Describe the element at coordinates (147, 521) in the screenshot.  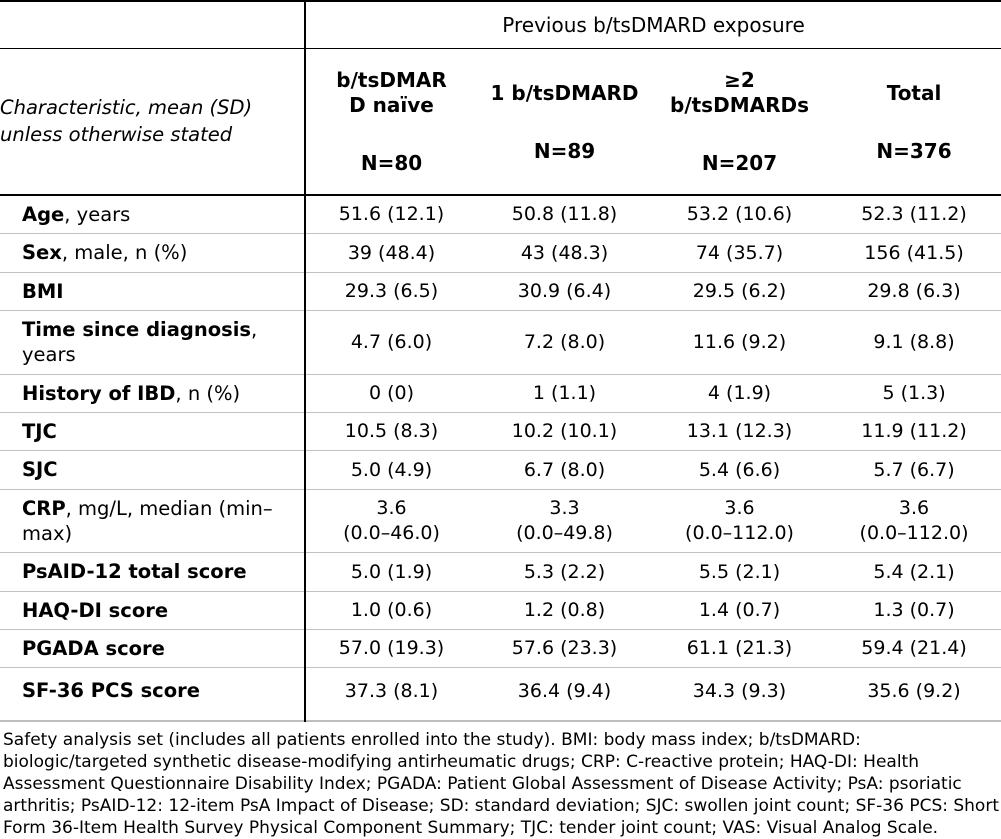
I see `row-label-rest: , mg/L, median (min–max)` at that location.